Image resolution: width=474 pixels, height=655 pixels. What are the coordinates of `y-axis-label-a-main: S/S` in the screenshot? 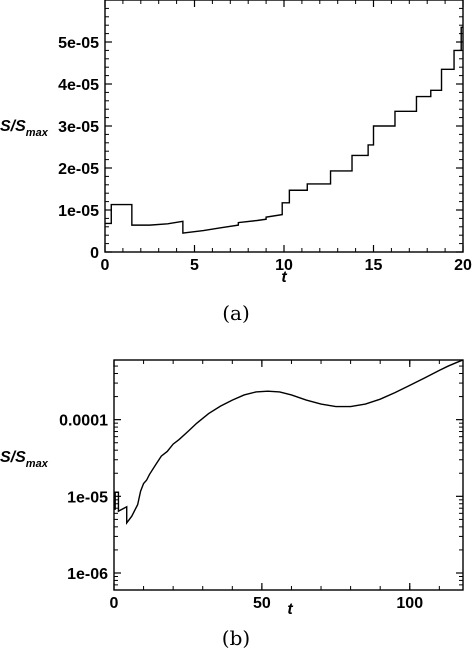 It's located at (13, 126).